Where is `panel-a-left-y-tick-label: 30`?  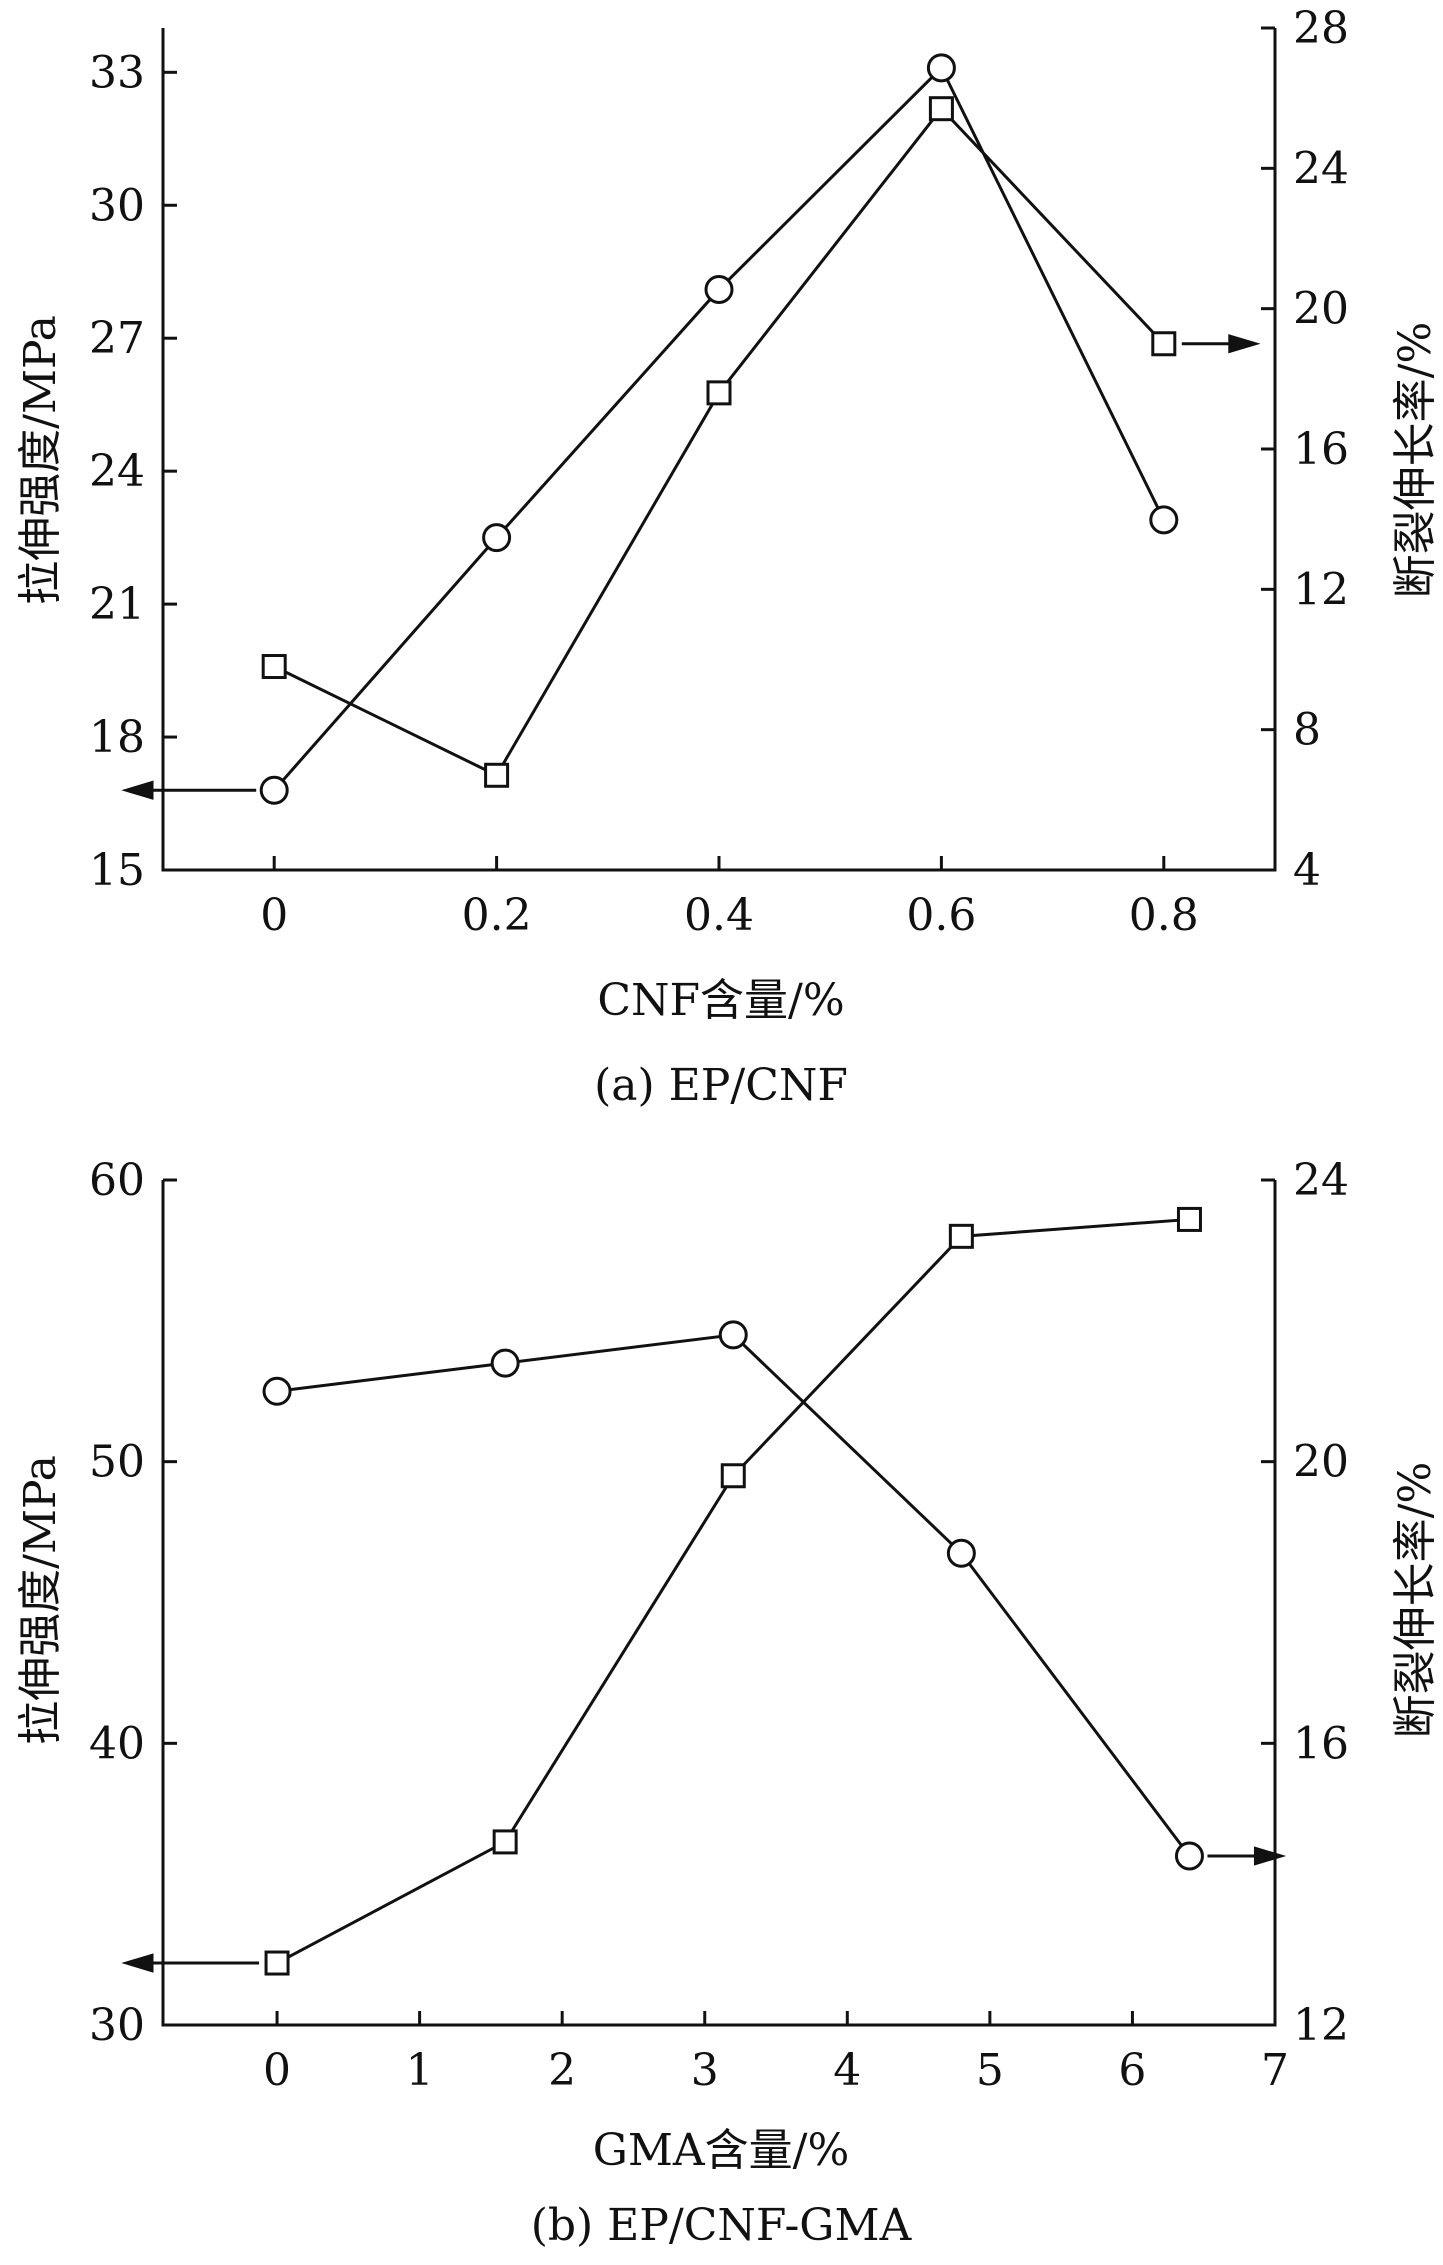
panel-a-left-y-tick-label: 30 is located at coordinates (117, 205).